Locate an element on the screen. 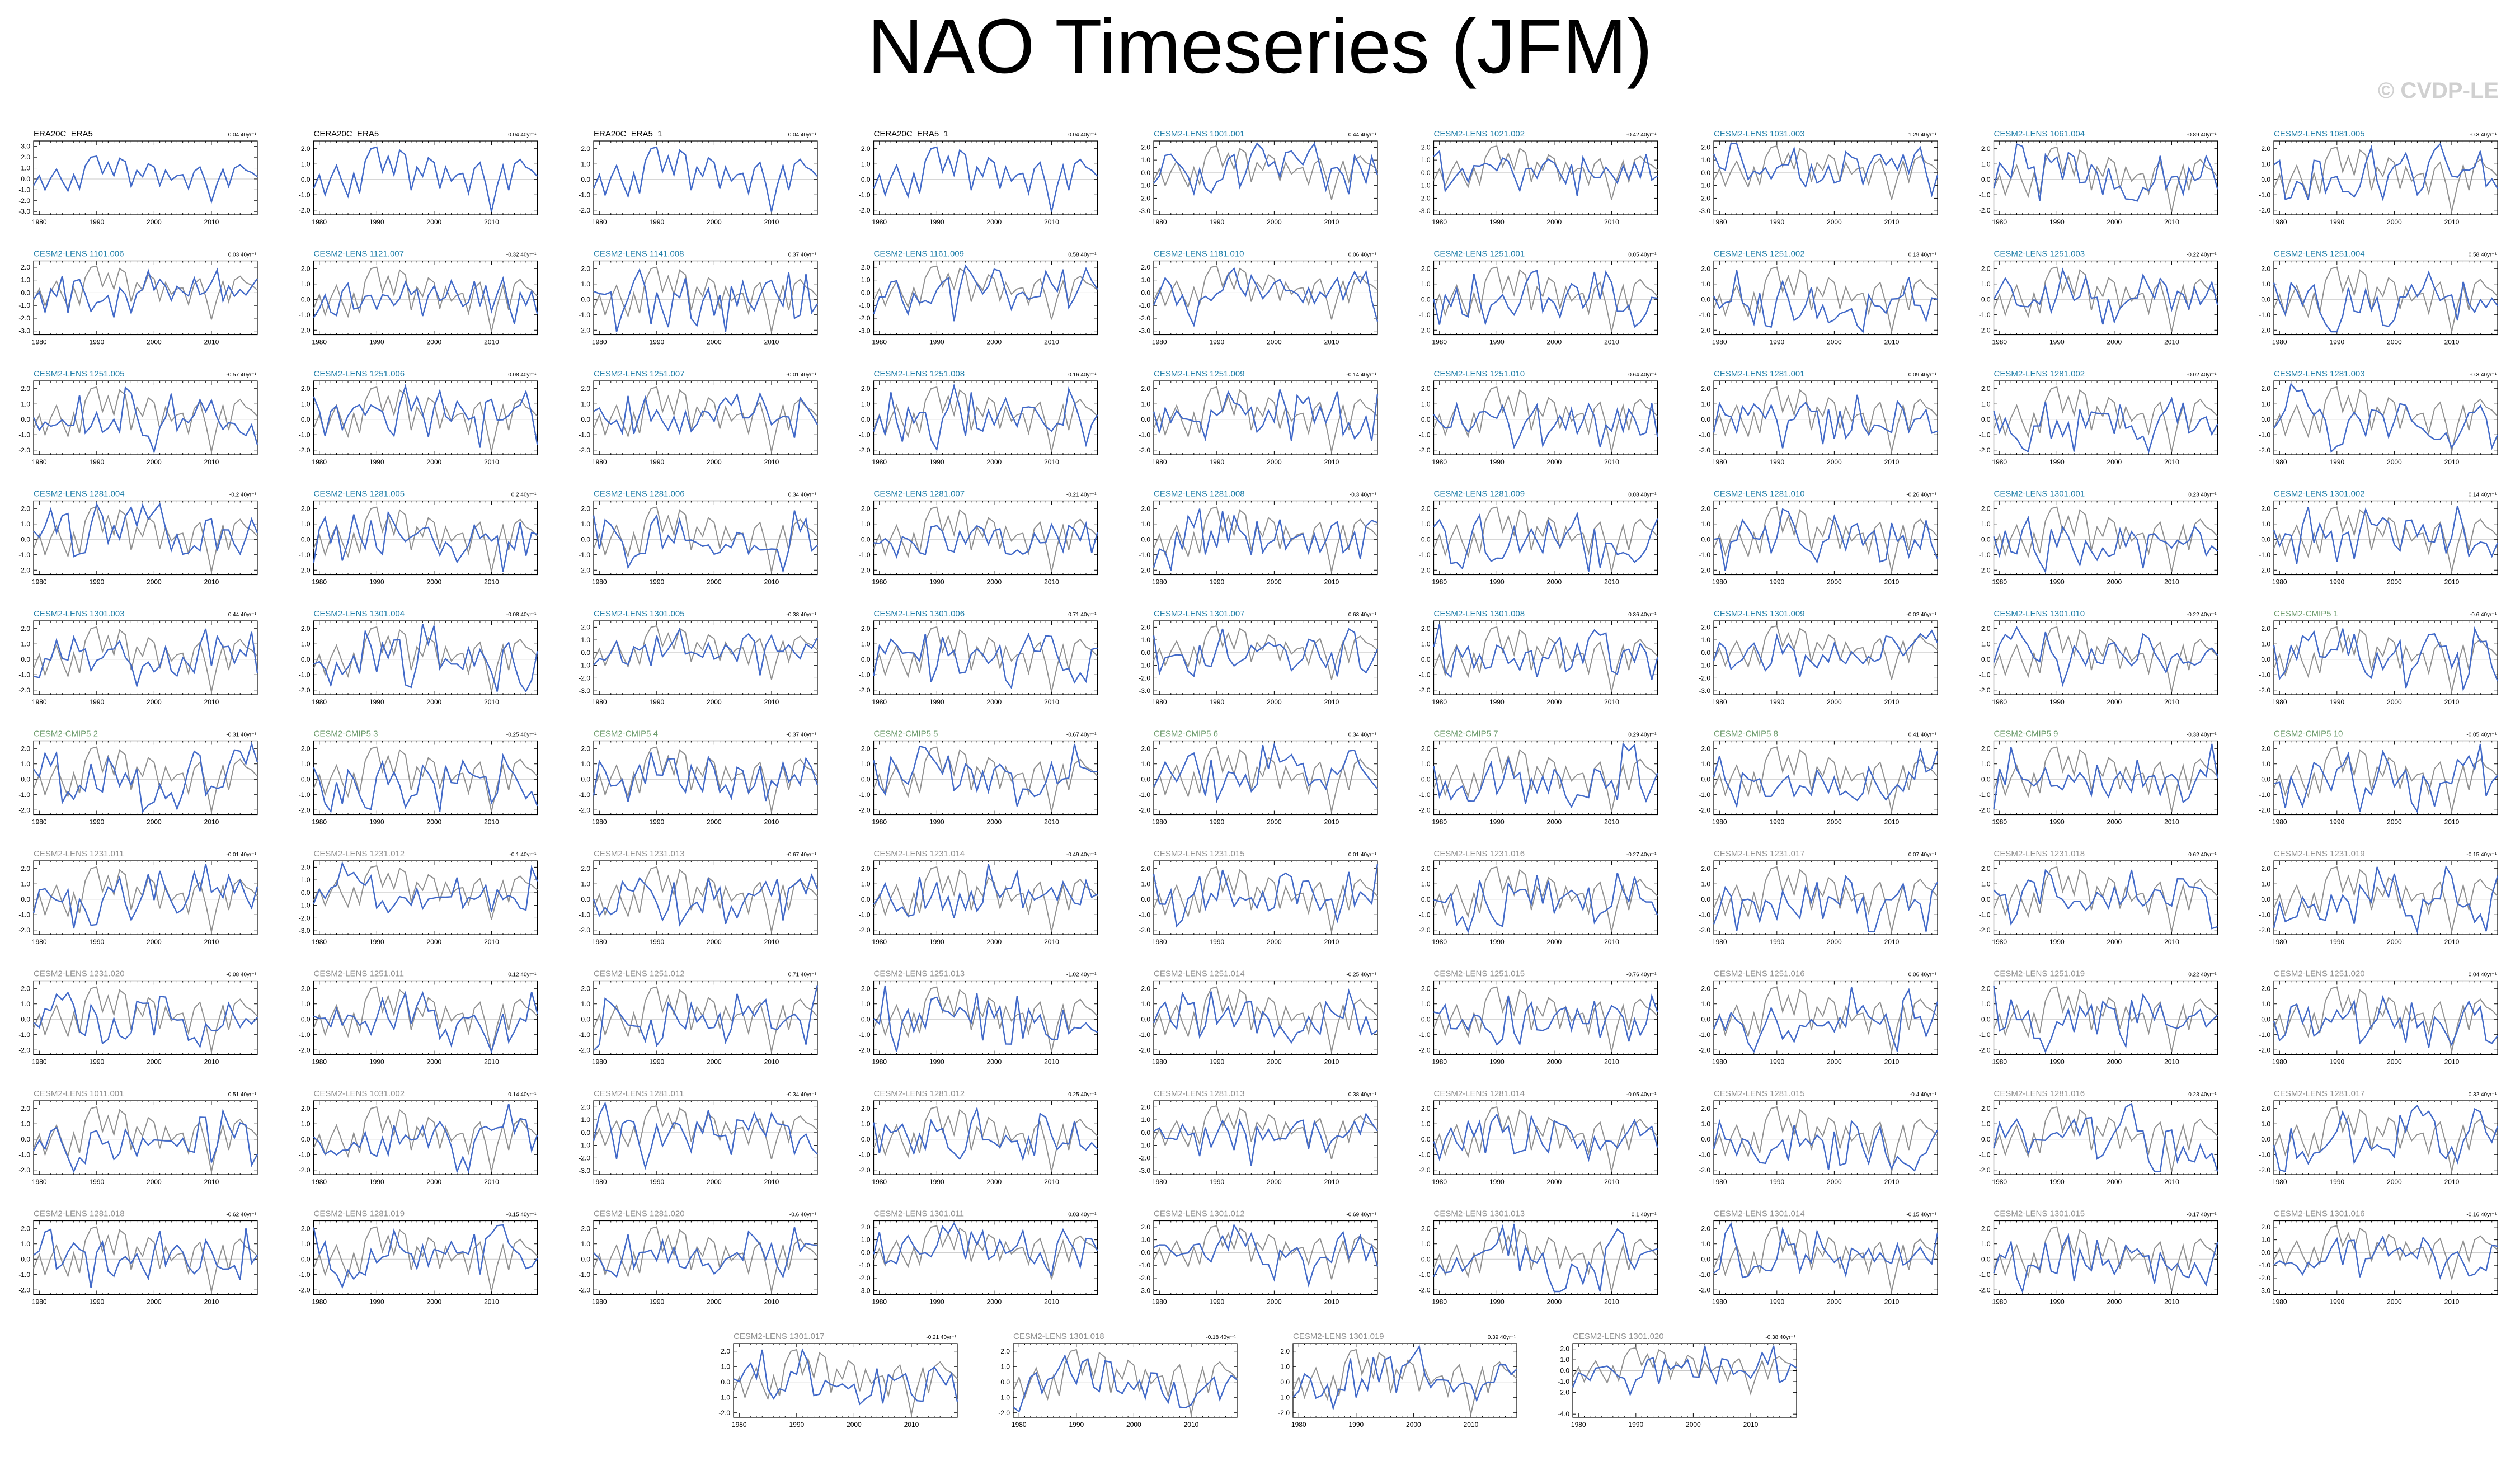  panel-trend: 0.03 40yr⁻¹ is located at coordinates (243, 255).